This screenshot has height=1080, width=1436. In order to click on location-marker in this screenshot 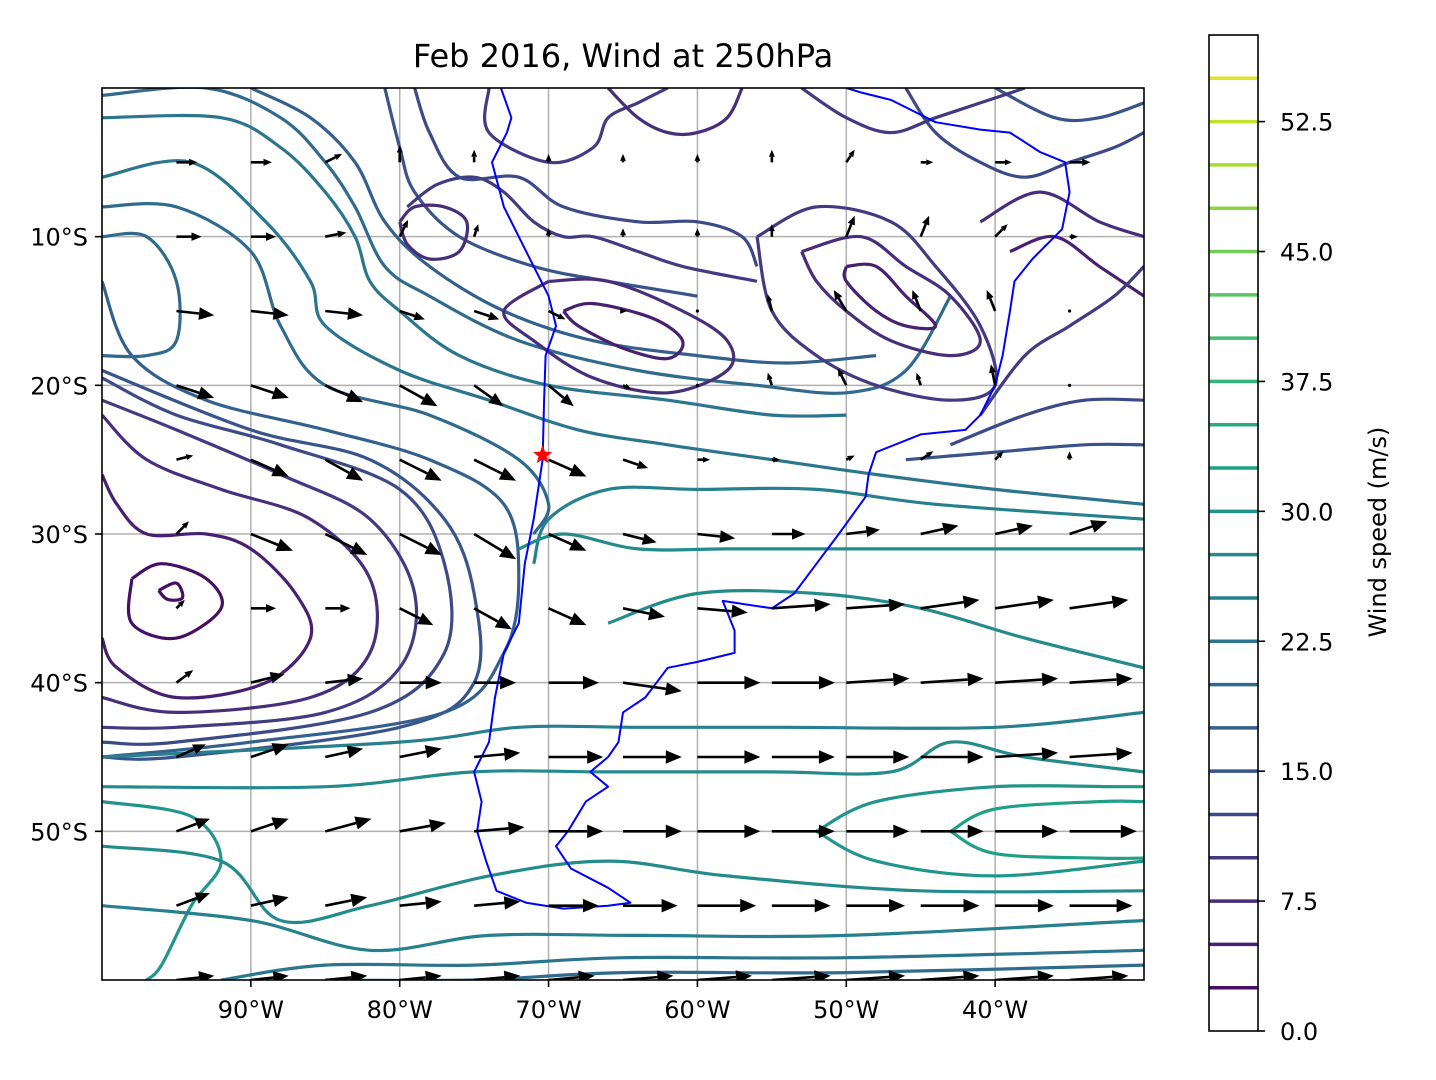, I will do `click(543, 454)`.